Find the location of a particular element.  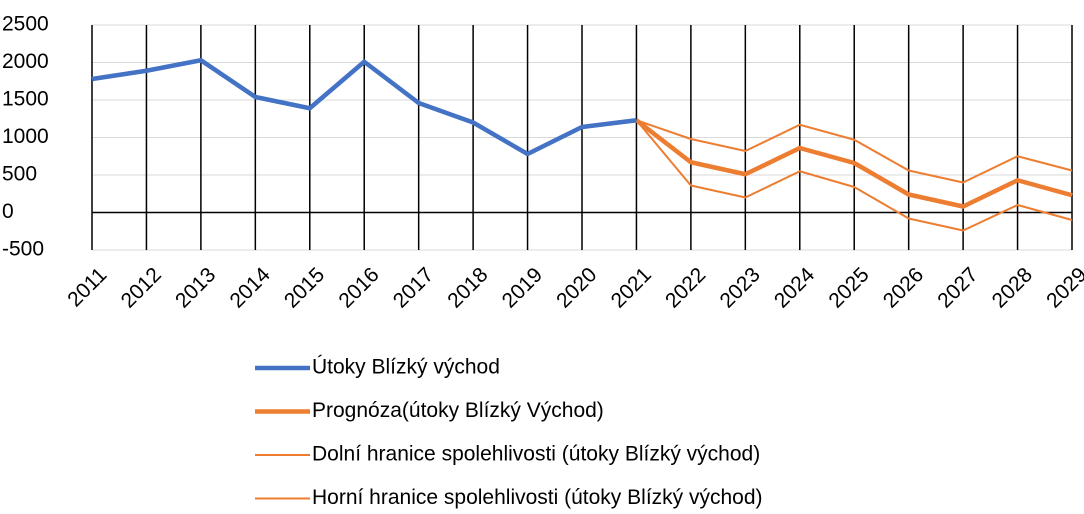

x-tick-label: 2021 is located at coordinates (631, 287).